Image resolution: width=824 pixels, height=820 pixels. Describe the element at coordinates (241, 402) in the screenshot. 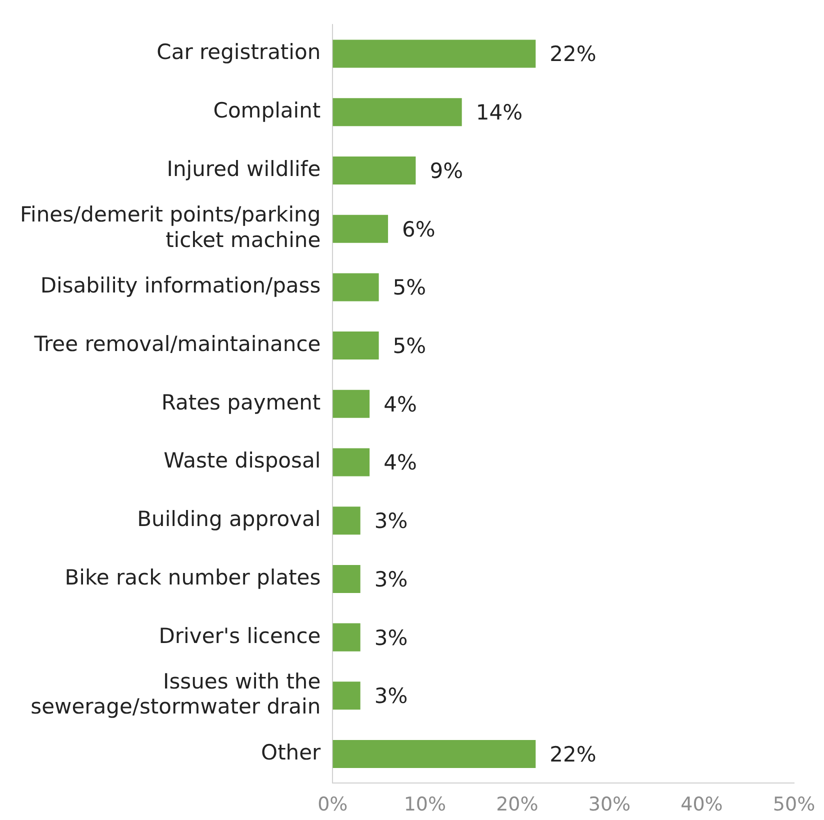

I see `y-tick-label: Rates payment` at that location.